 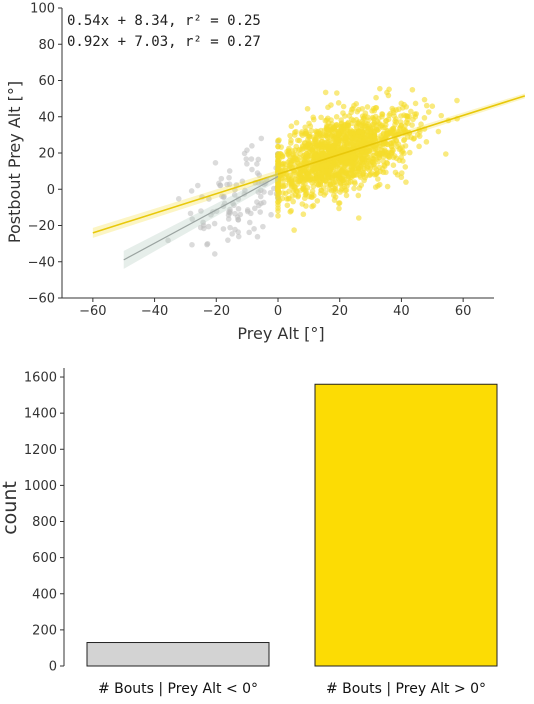 I want to click on bar-y-tick-label: 200, so click(x=44, y=630).